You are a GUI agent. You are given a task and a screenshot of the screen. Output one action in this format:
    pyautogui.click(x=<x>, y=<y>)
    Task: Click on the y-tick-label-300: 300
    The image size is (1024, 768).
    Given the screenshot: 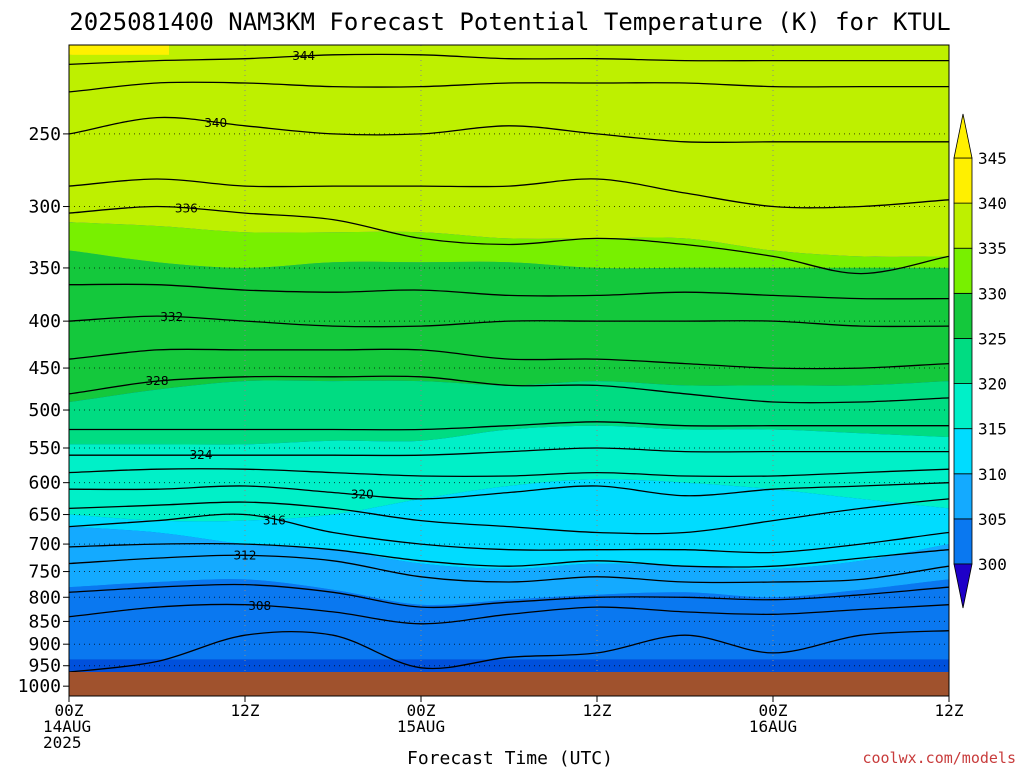 What is the action you would take?
    pyautogui.click(x=44, y=207)
    